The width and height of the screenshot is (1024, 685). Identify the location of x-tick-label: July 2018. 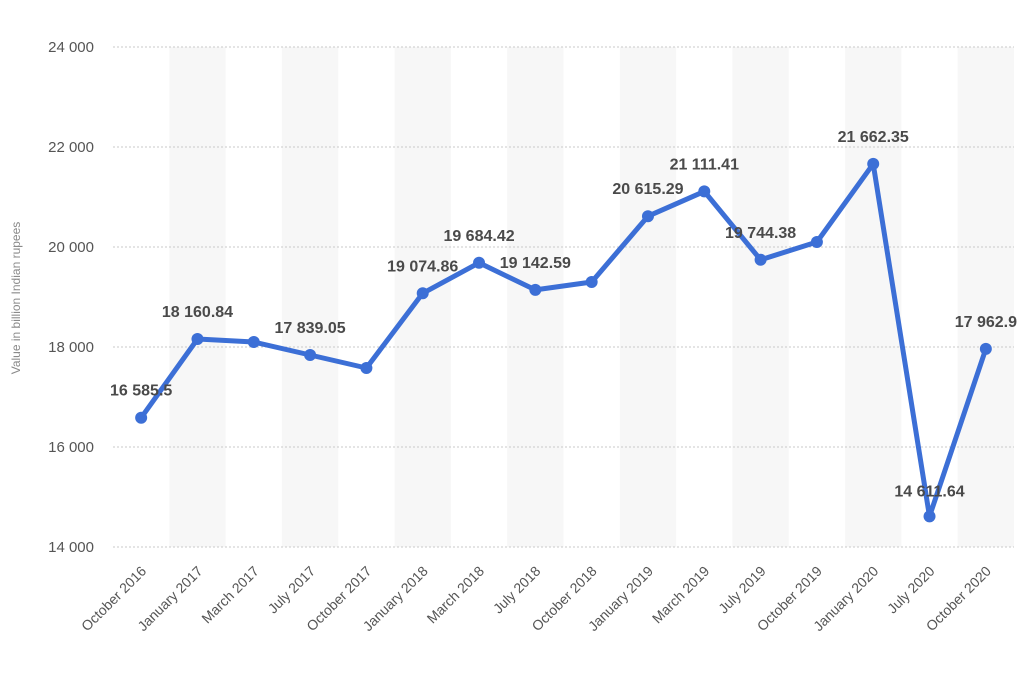
(517, 590).